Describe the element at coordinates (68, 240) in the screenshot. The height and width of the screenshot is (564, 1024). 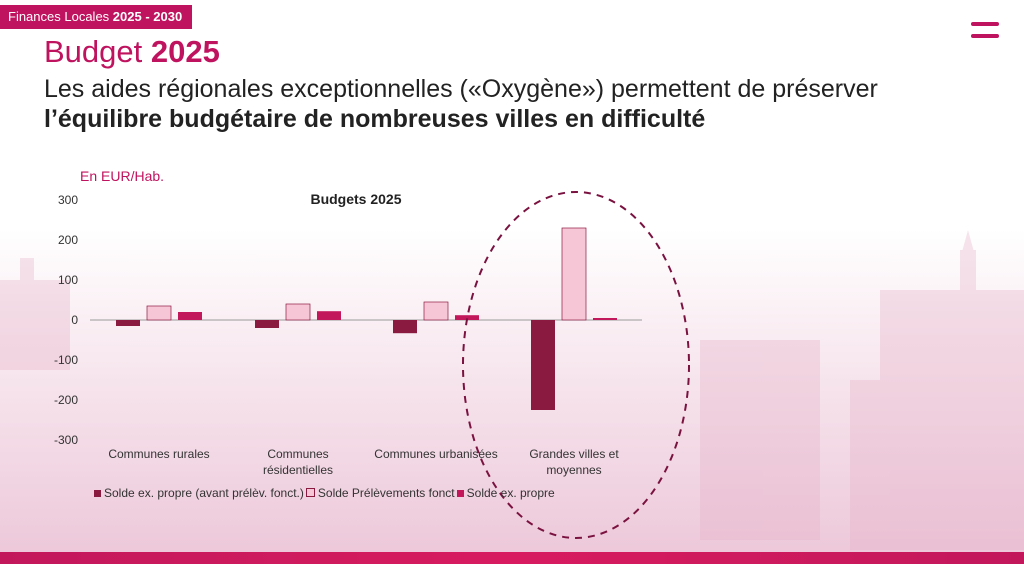
I see `y-tick-label: 200` at that location.